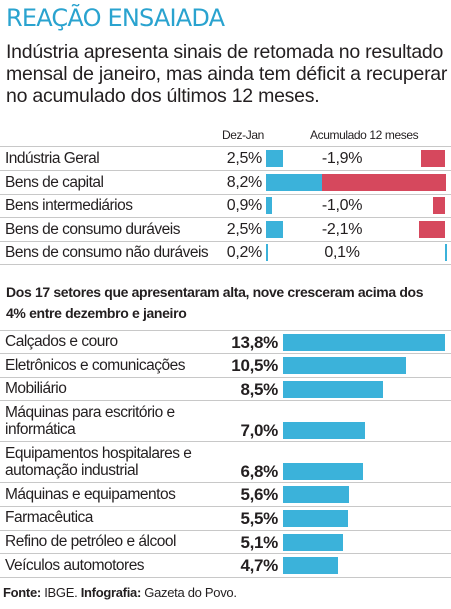 Image resolution: width=451 pixels, height=609 pixels. Describe the element at coordinates (225, 366) in the screenshot. I see `table-row: Eletrônicos e comunicações 10,5%` at that location.